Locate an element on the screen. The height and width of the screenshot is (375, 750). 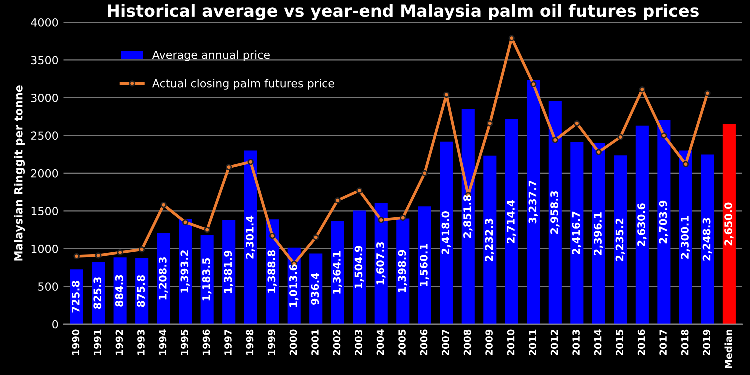
data-label: 1,504.9 is located at coordinates (359, 267).